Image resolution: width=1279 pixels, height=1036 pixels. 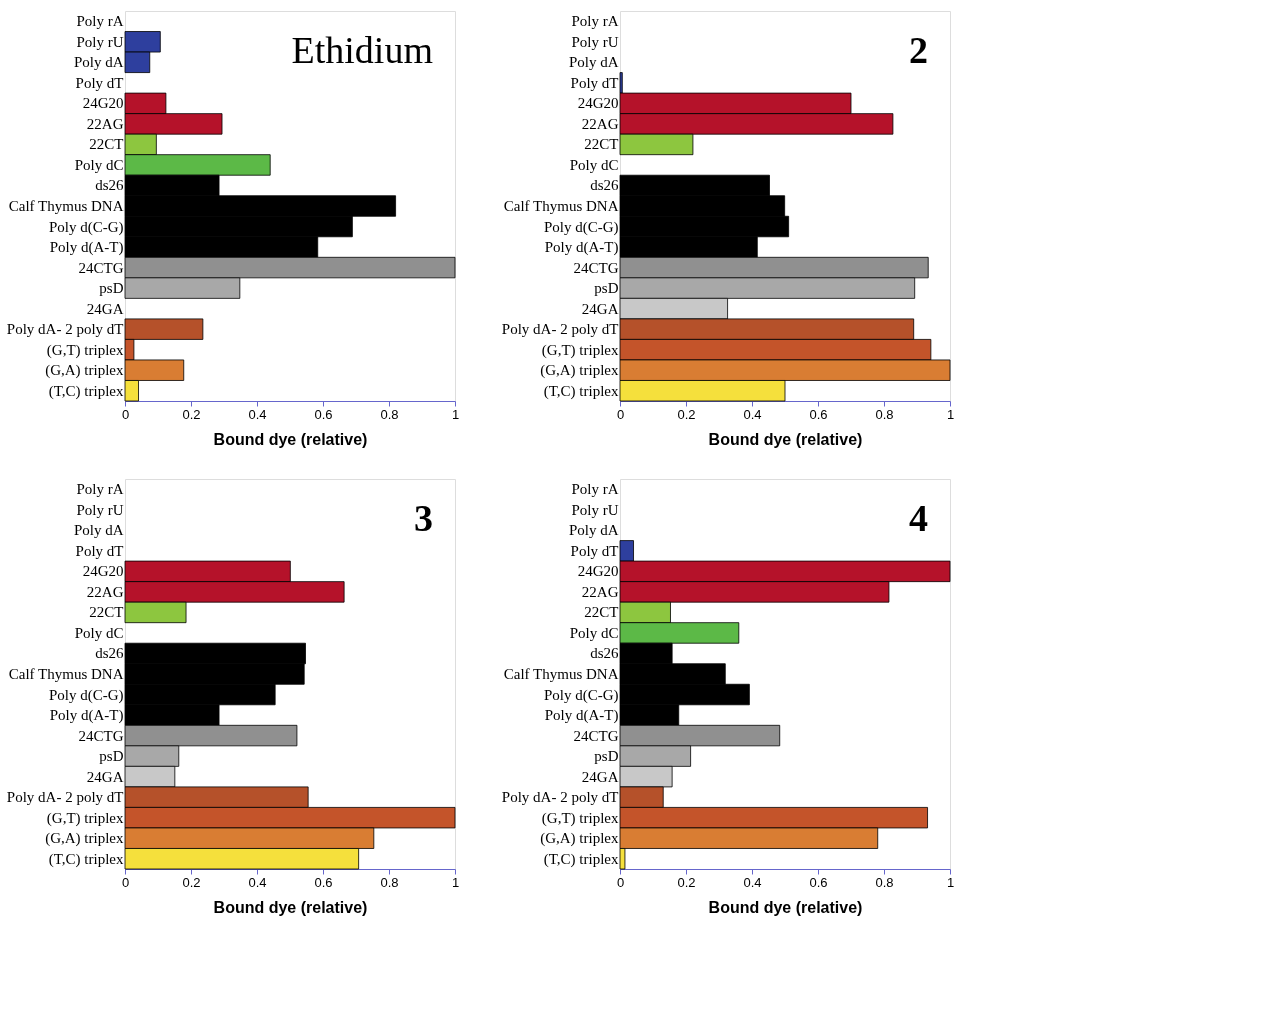 What do you see at coordinates (918, 50) in the screenshot?
I see `text: 2` at bounding box center [918, 50].